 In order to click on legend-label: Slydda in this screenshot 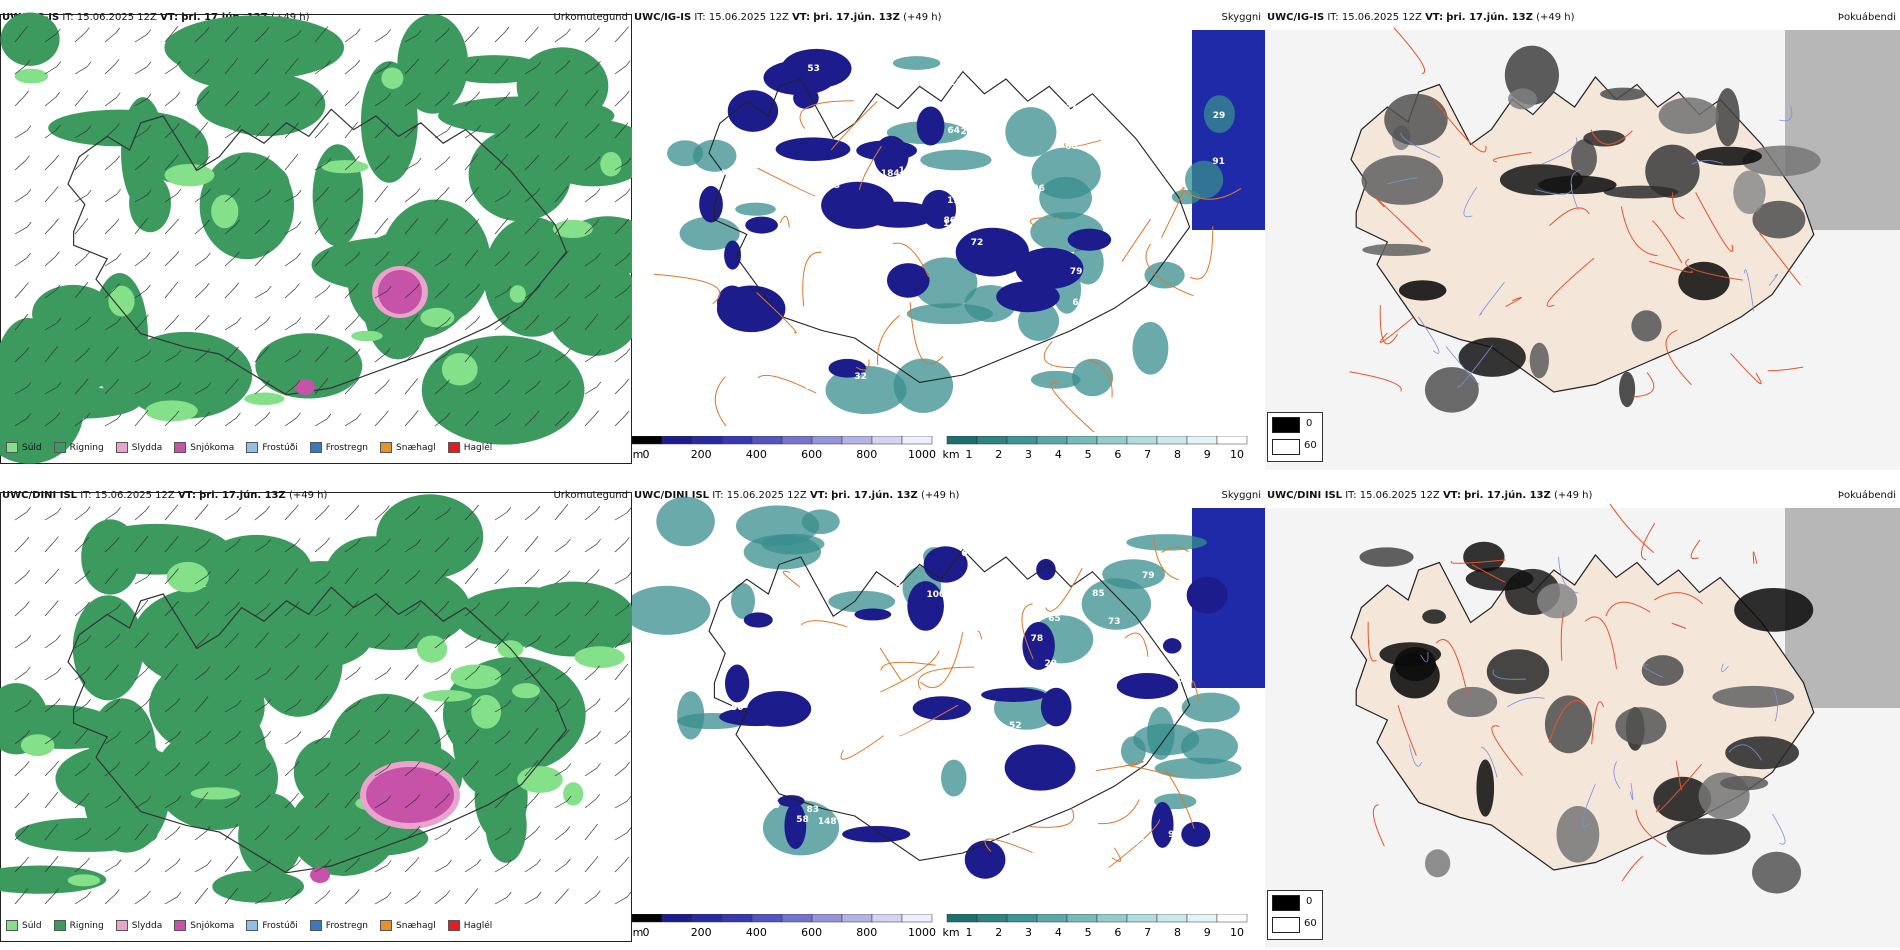, I will do `click(147, 447)`.